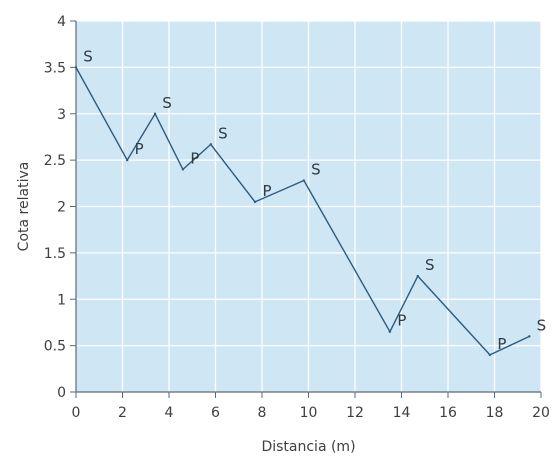 The height and width of the screenshot is (467, 555). I want to click on x-tick-label: 14, so click(402, 413).